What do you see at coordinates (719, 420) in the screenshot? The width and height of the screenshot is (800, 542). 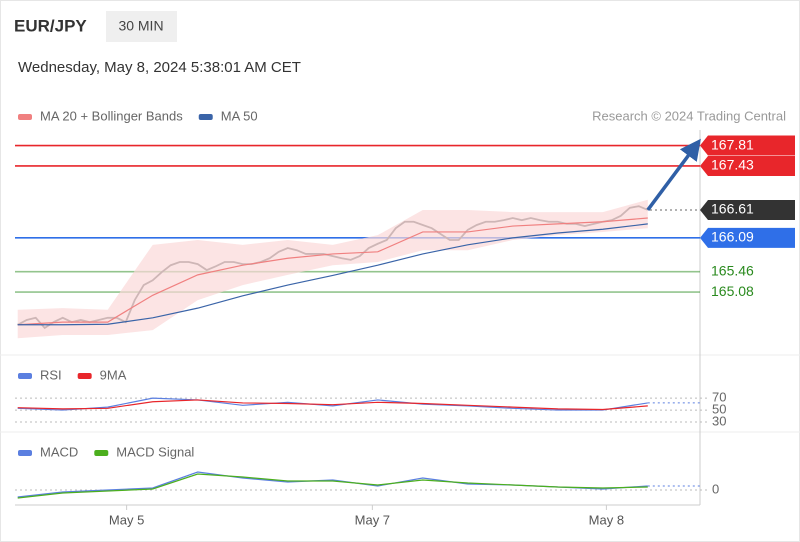 I see `y-tick-label: 30` at bounding box center [719, 420].